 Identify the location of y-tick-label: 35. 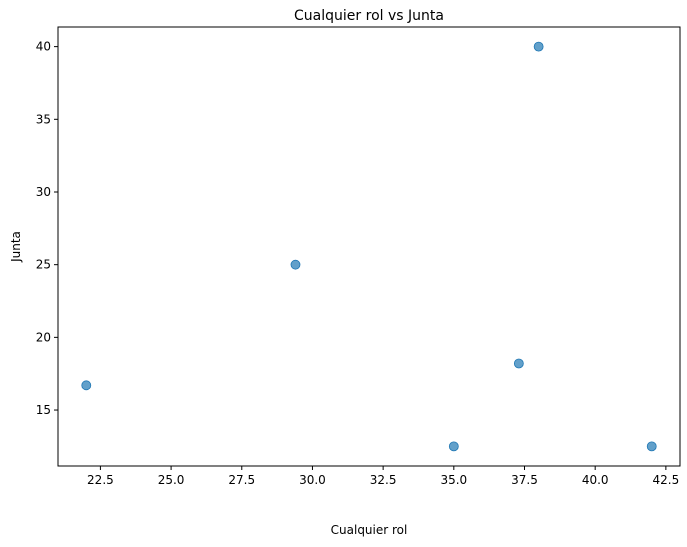
(43, 119).